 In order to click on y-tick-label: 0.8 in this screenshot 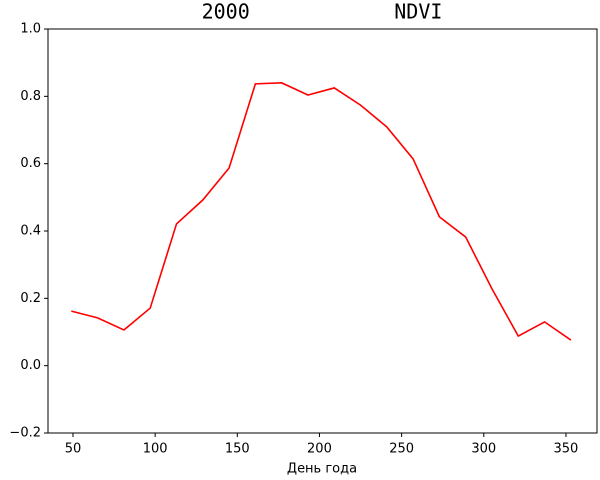, I will do `click(30, 96)`.